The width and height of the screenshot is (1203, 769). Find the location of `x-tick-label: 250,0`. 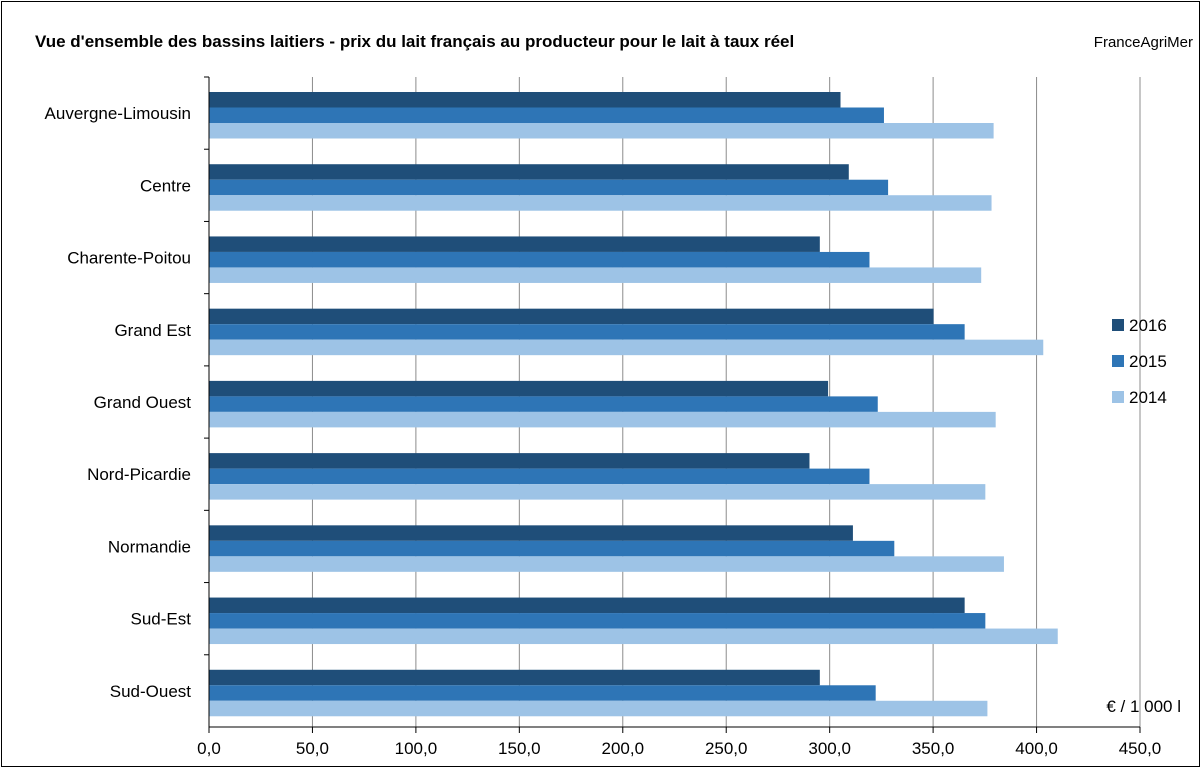

x-tick-label: 250,0 is located at coordinates (726, 748).